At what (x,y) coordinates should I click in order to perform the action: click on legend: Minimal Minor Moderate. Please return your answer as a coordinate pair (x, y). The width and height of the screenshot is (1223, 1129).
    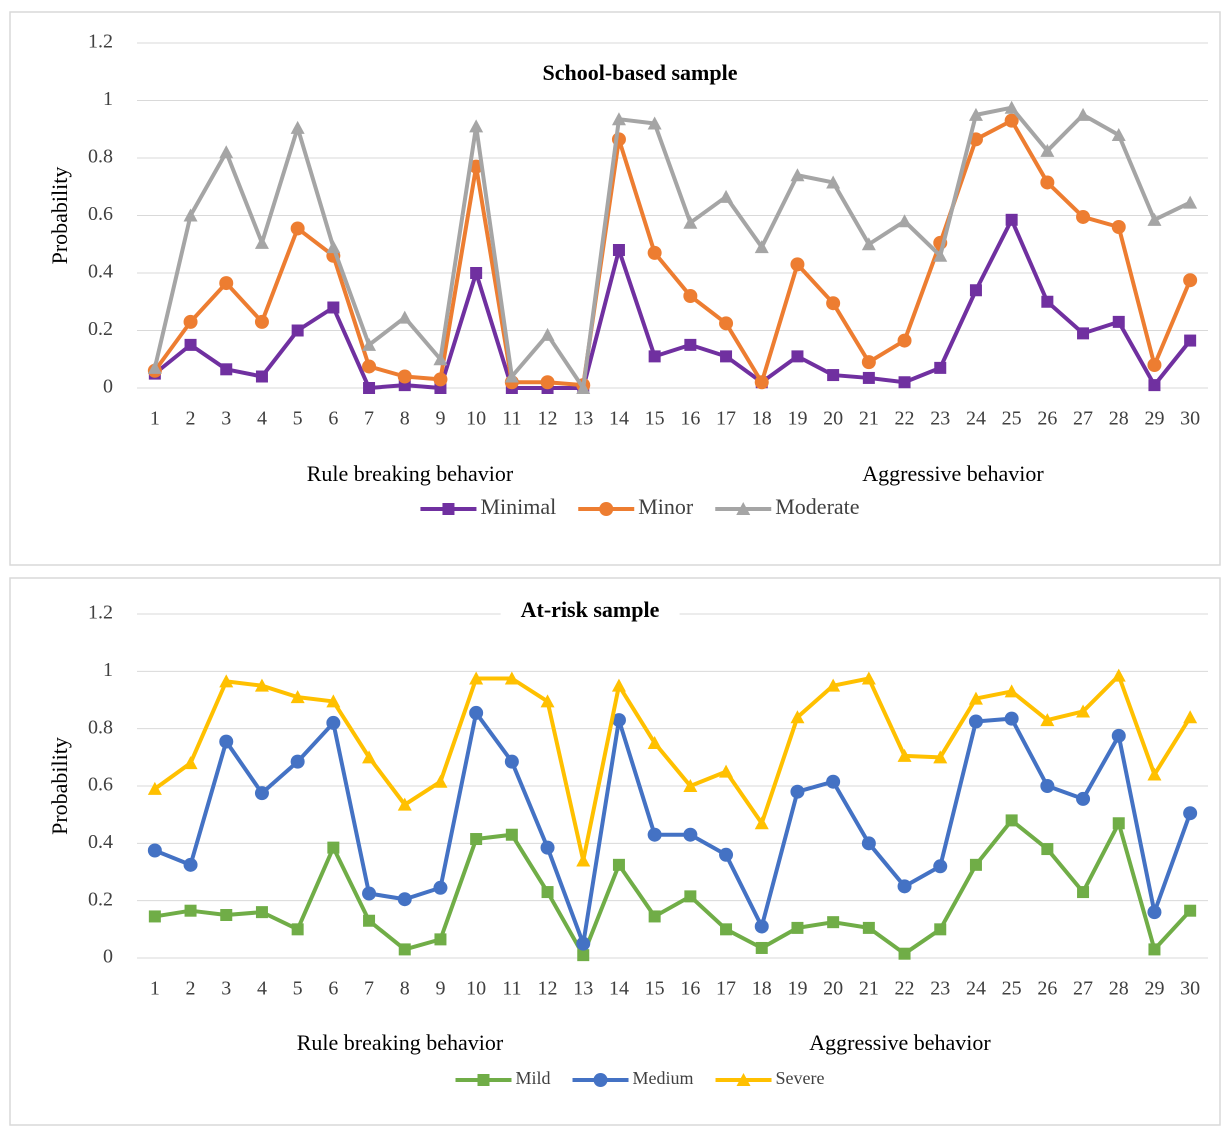
    Looking at the image, I should click on (640, 506).